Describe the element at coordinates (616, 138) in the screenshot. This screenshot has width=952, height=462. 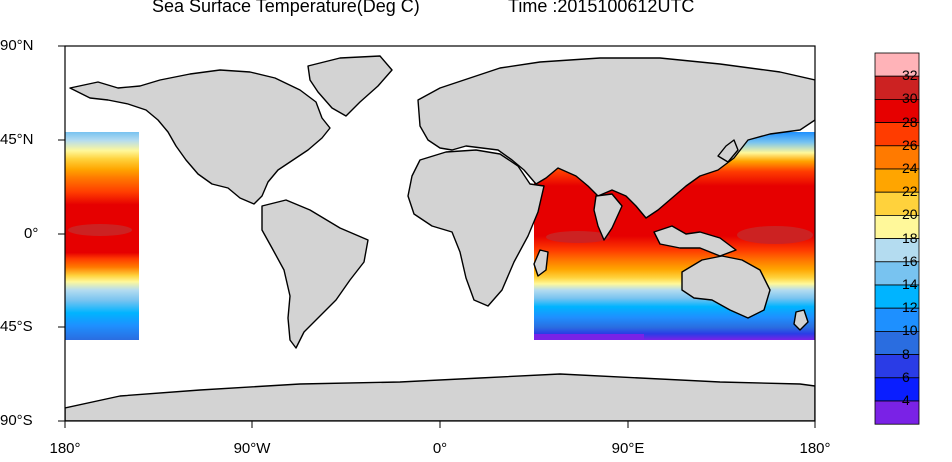
I see `land-eurasia` at that location.